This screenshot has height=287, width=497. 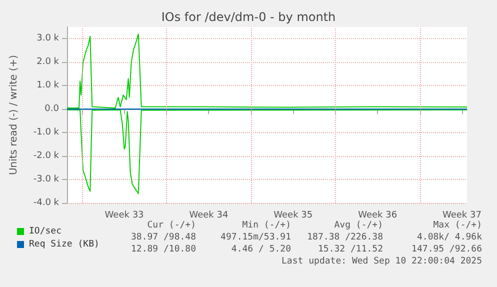 I want to click on y-tick-label: -1.0 k, so click(x=46, y=133).